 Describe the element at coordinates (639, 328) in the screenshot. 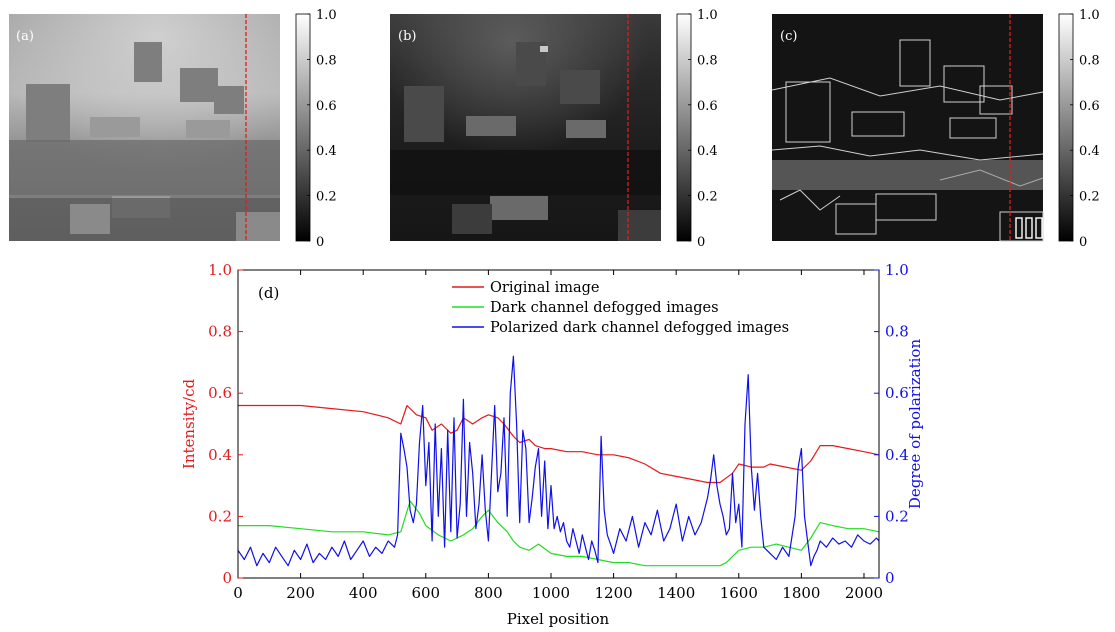

I see `legend-label-polarized: Polarized dark channel defogged images` at that location.